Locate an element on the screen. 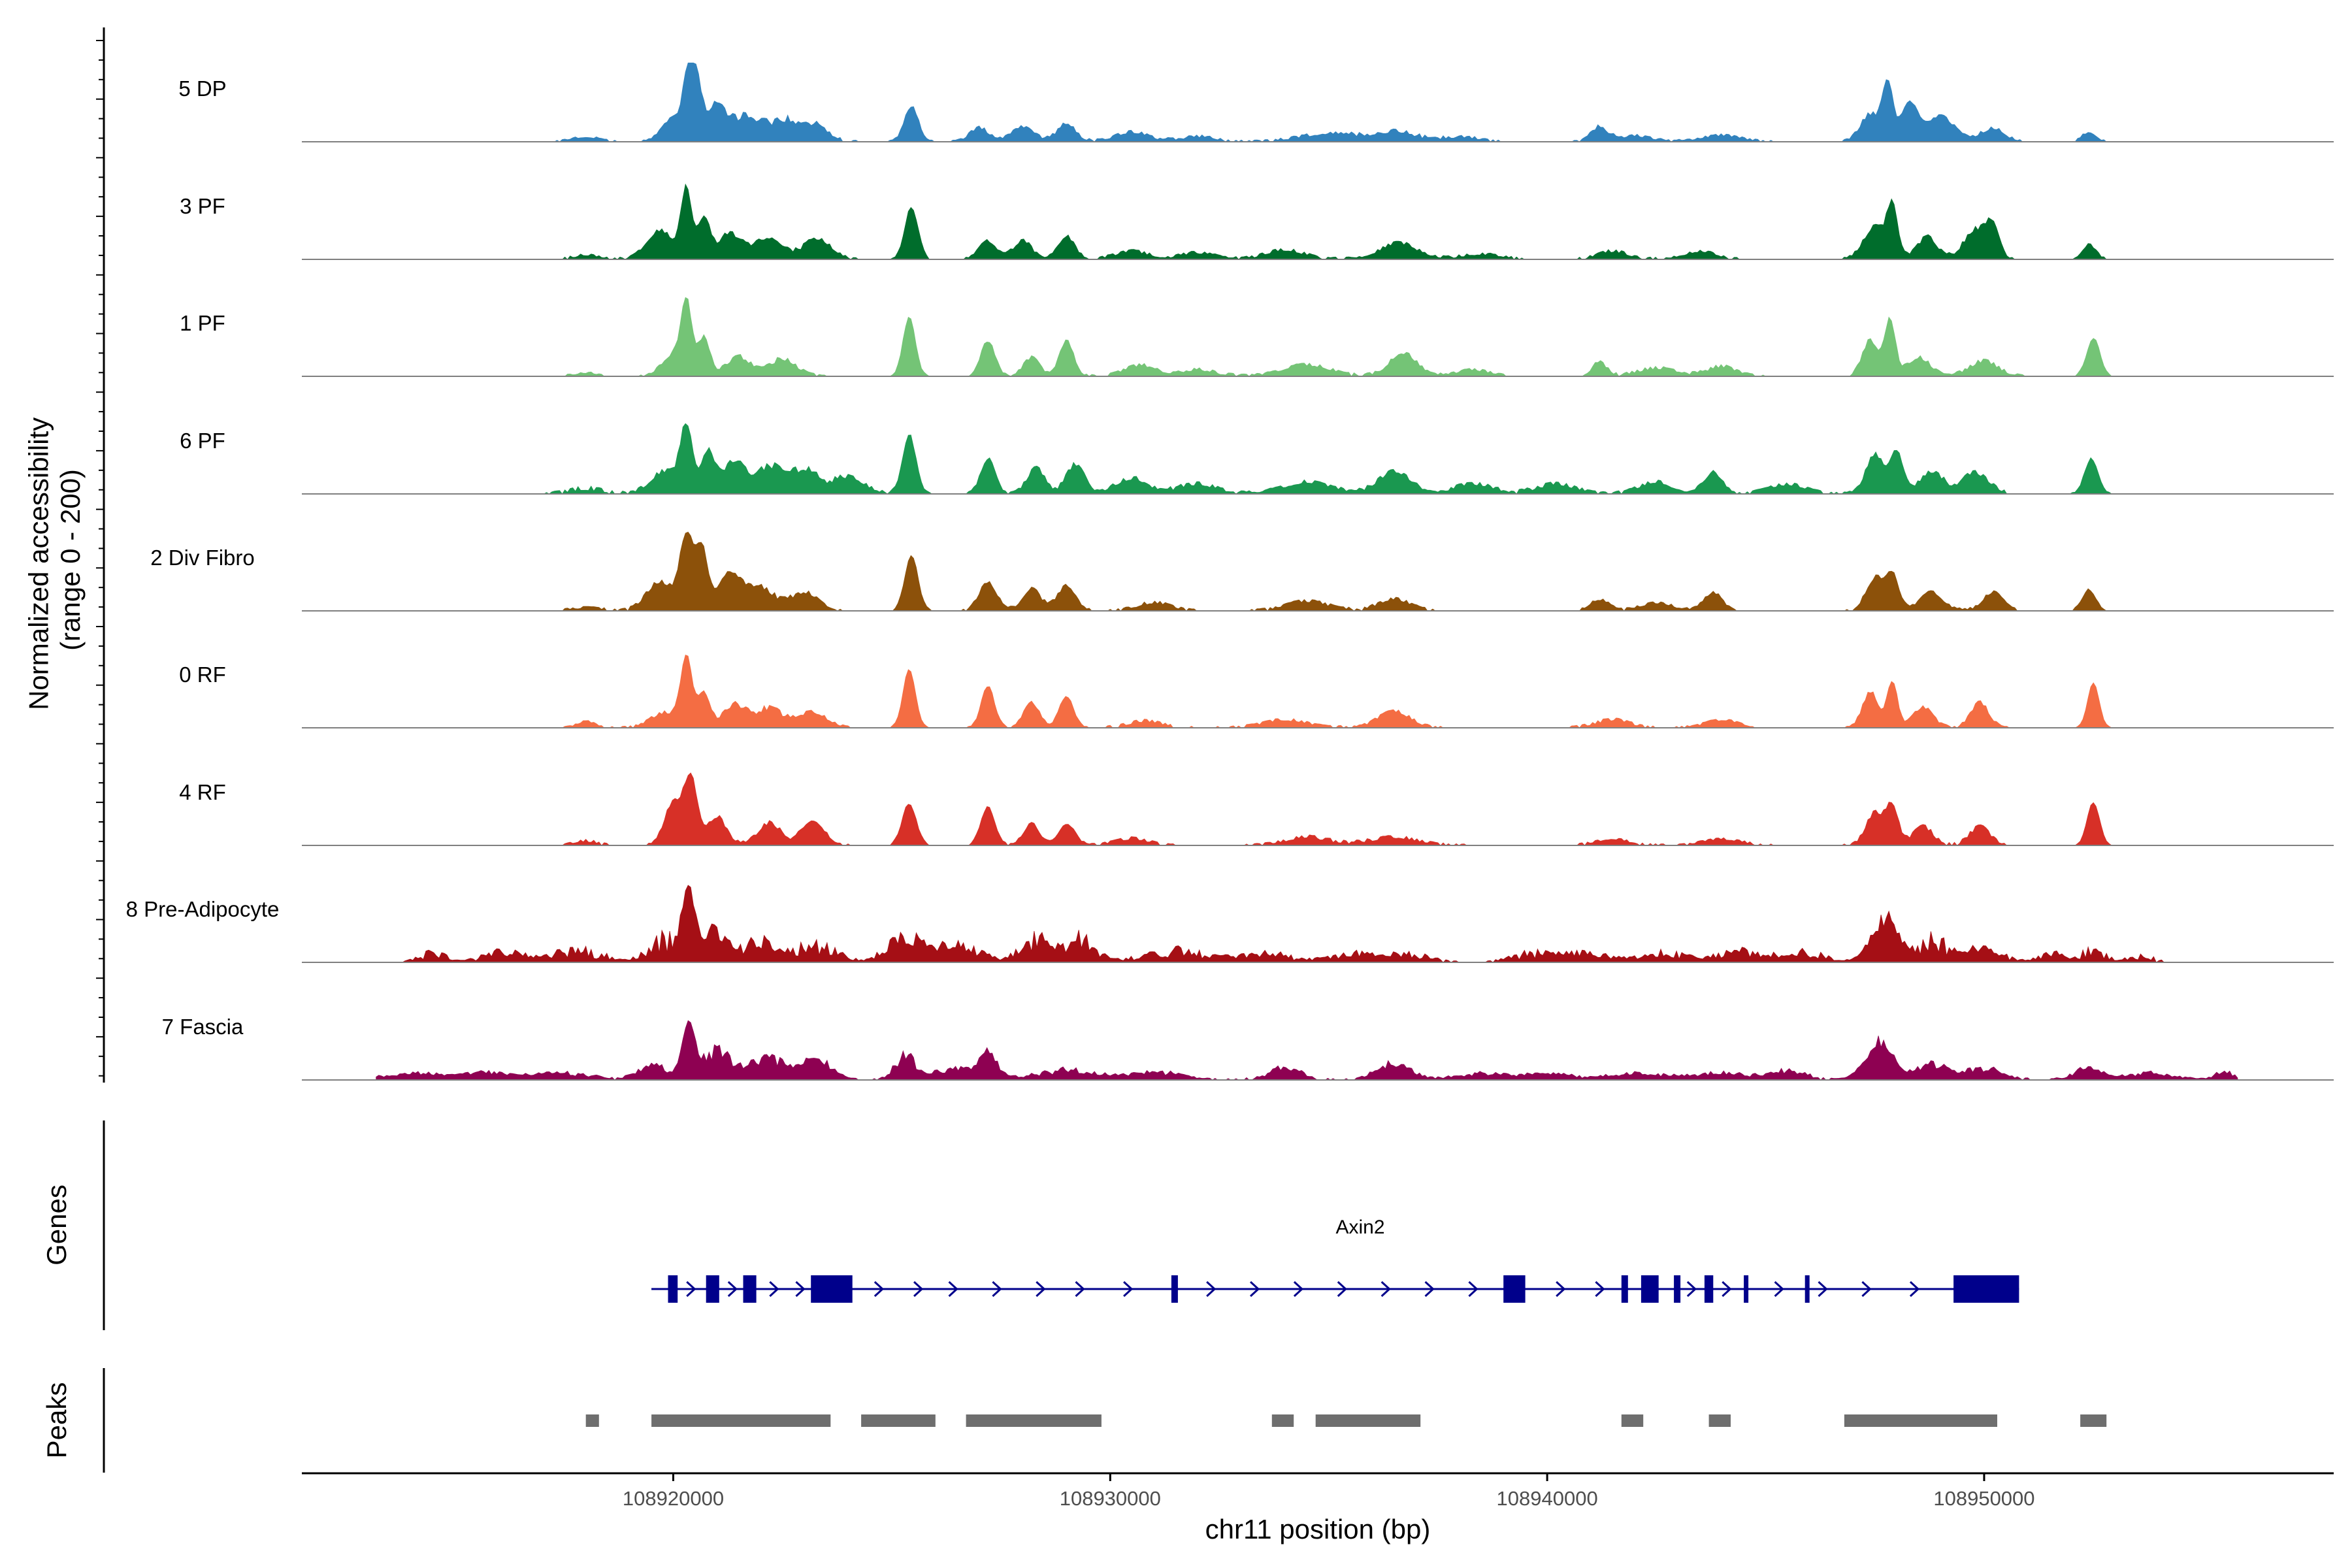 The height and width of the screenshot is (1568, 2352). coverage-track-8: 7 Fascia is located at coordinates (1248, 1048).